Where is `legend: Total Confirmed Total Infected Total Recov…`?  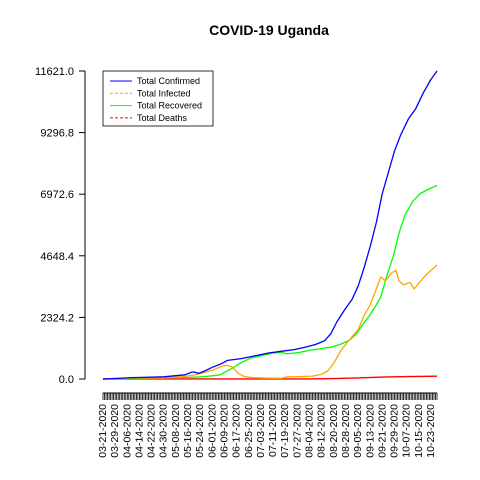
legend: Total Confirmed Total Infected Total Recov… is located at coordinates (158, 98).